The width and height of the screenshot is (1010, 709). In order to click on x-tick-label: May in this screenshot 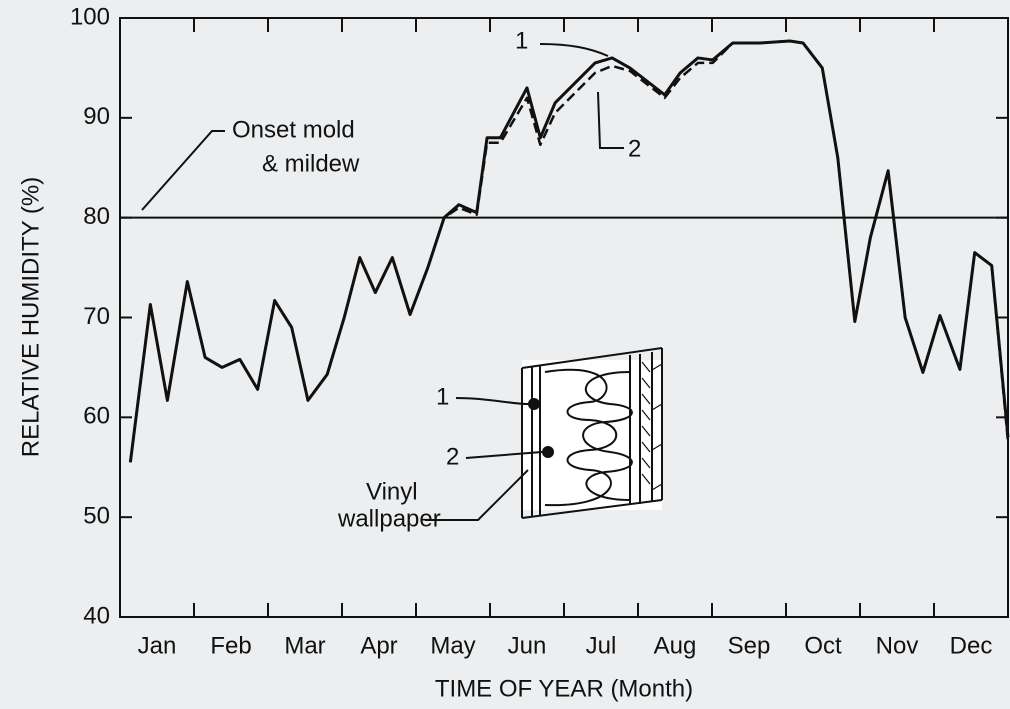, I will do `click(452, 645)`.